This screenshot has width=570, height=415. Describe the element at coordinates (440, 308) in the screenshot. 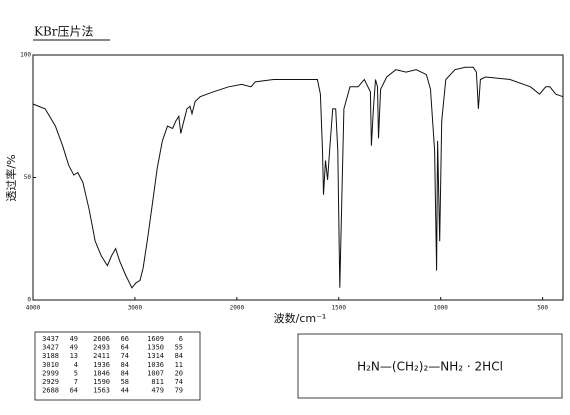

I see `x-tick-label: 1000` at that location.